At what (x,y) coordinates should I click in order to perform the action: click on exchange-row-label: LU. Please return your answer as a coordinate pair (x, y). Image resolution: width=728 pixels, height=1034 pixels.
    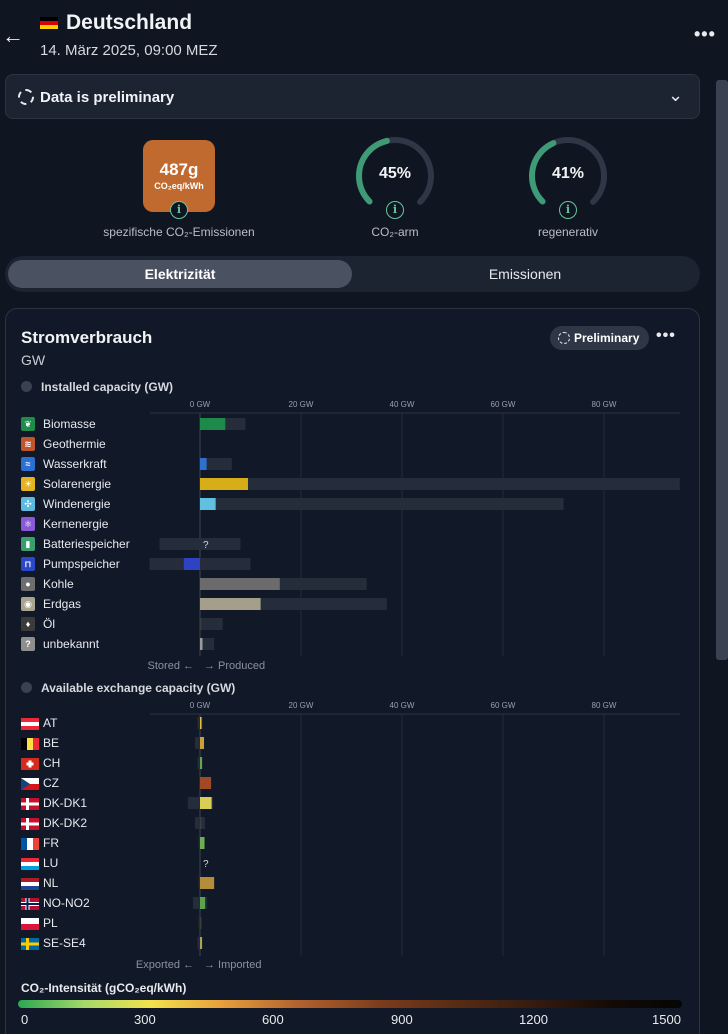
    Looking at the image, I should click on (51, 863).